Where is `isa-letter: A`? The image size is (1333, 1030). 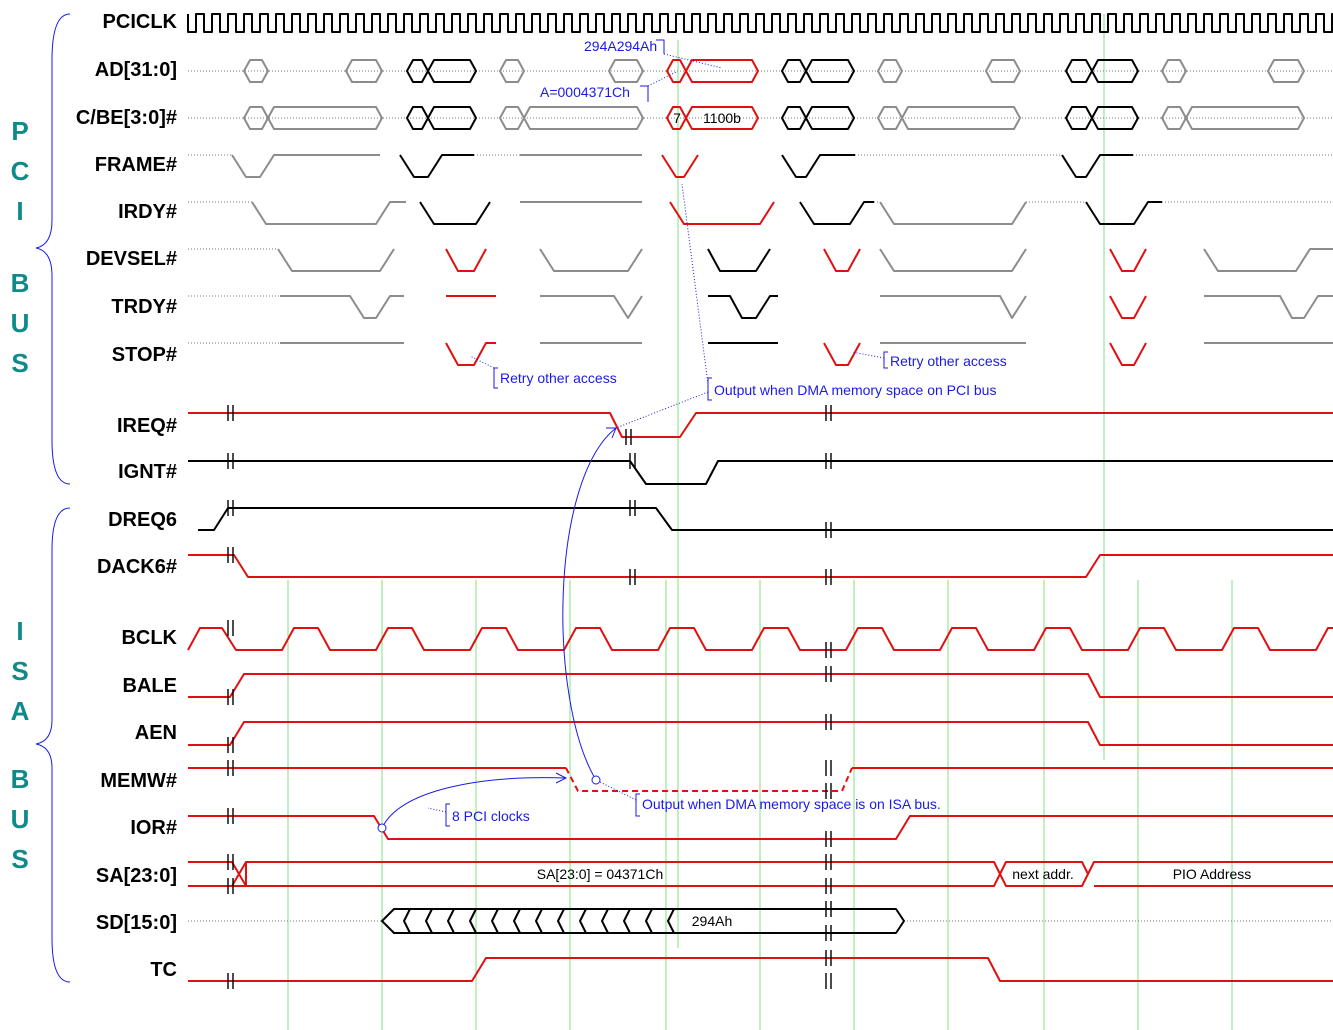
isa-letter: A is located at coordinates (20, 711).